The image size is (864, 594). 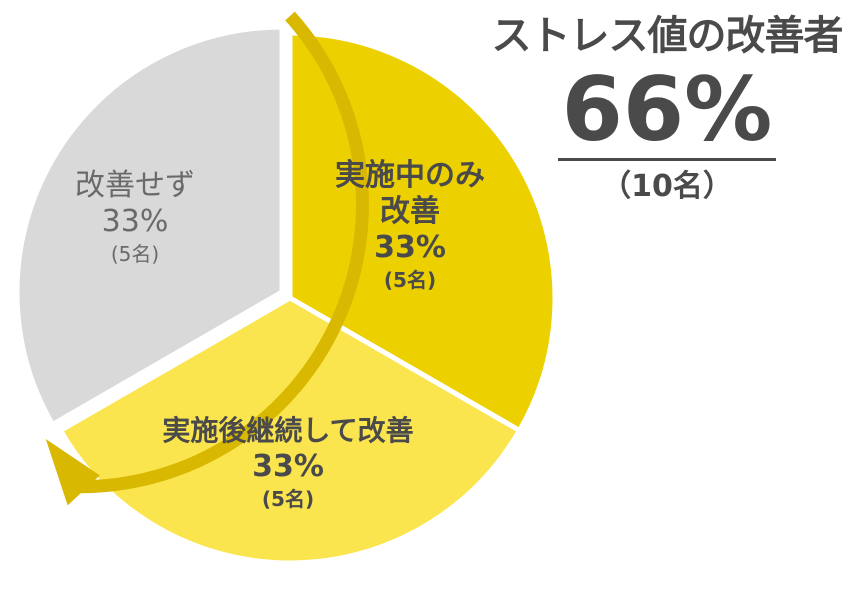 I want to click on headline-block: ストレス値の改善者 66% （10名）, so click(x=667, y=109).